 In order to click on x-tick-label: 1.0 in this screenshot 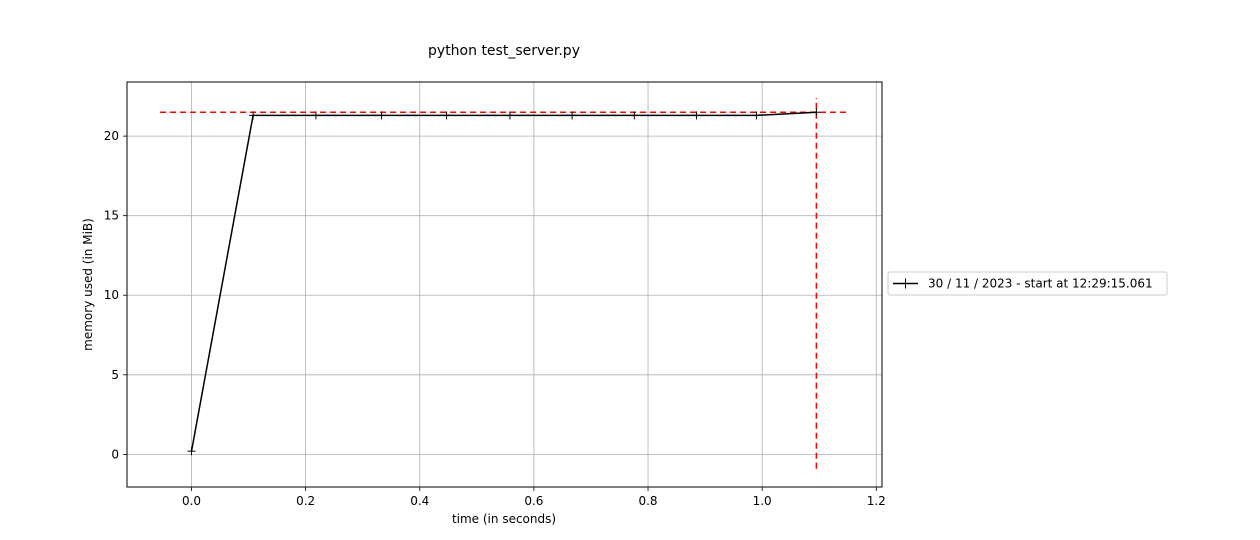, I will do `click(762, 501)`.